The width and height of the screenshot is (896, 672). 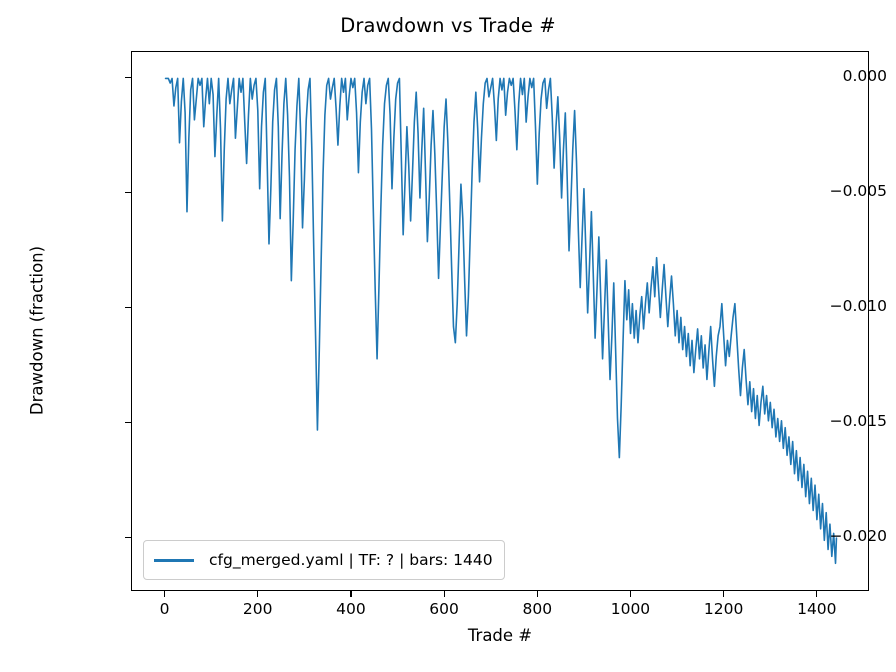 What do you see at coordinates (817, 609) in the screenshot?
I see `x-tick-label: 1400` at bounding box center [817, 609].